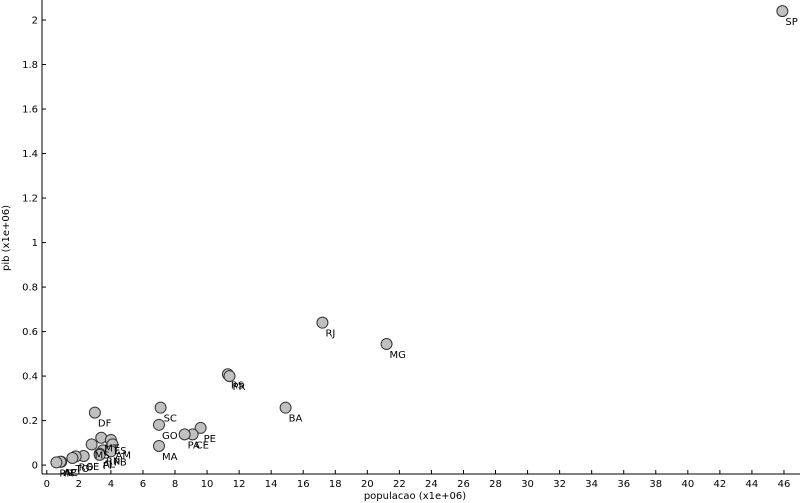  Describe the element at coordinates (303, 484) in the screenshot. I see `x-tick-label: 16` at that location.